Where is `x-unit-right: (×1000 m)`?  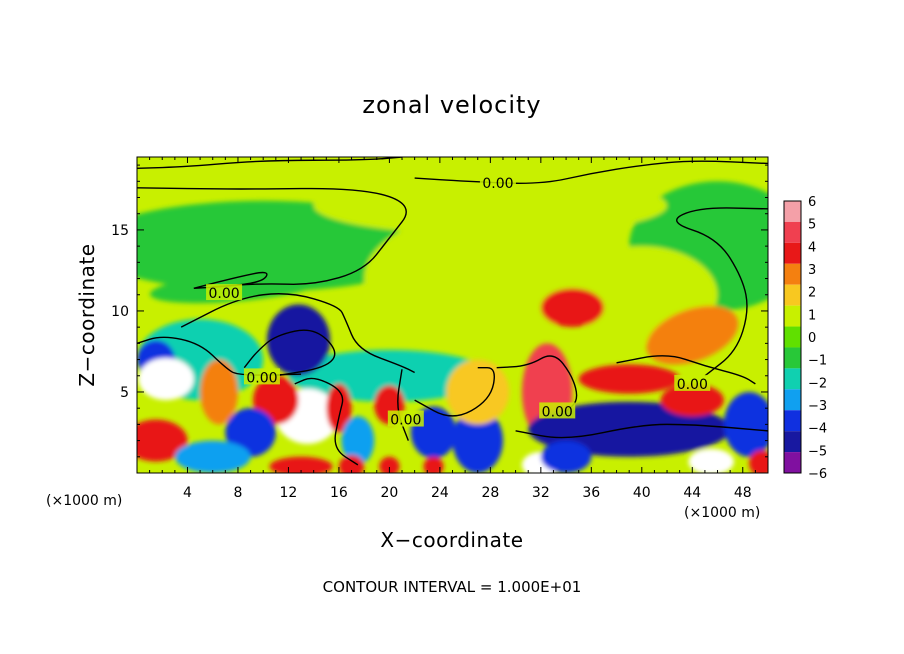 x-unit-right: (×1000 m) is located at coordinates (722, 513).